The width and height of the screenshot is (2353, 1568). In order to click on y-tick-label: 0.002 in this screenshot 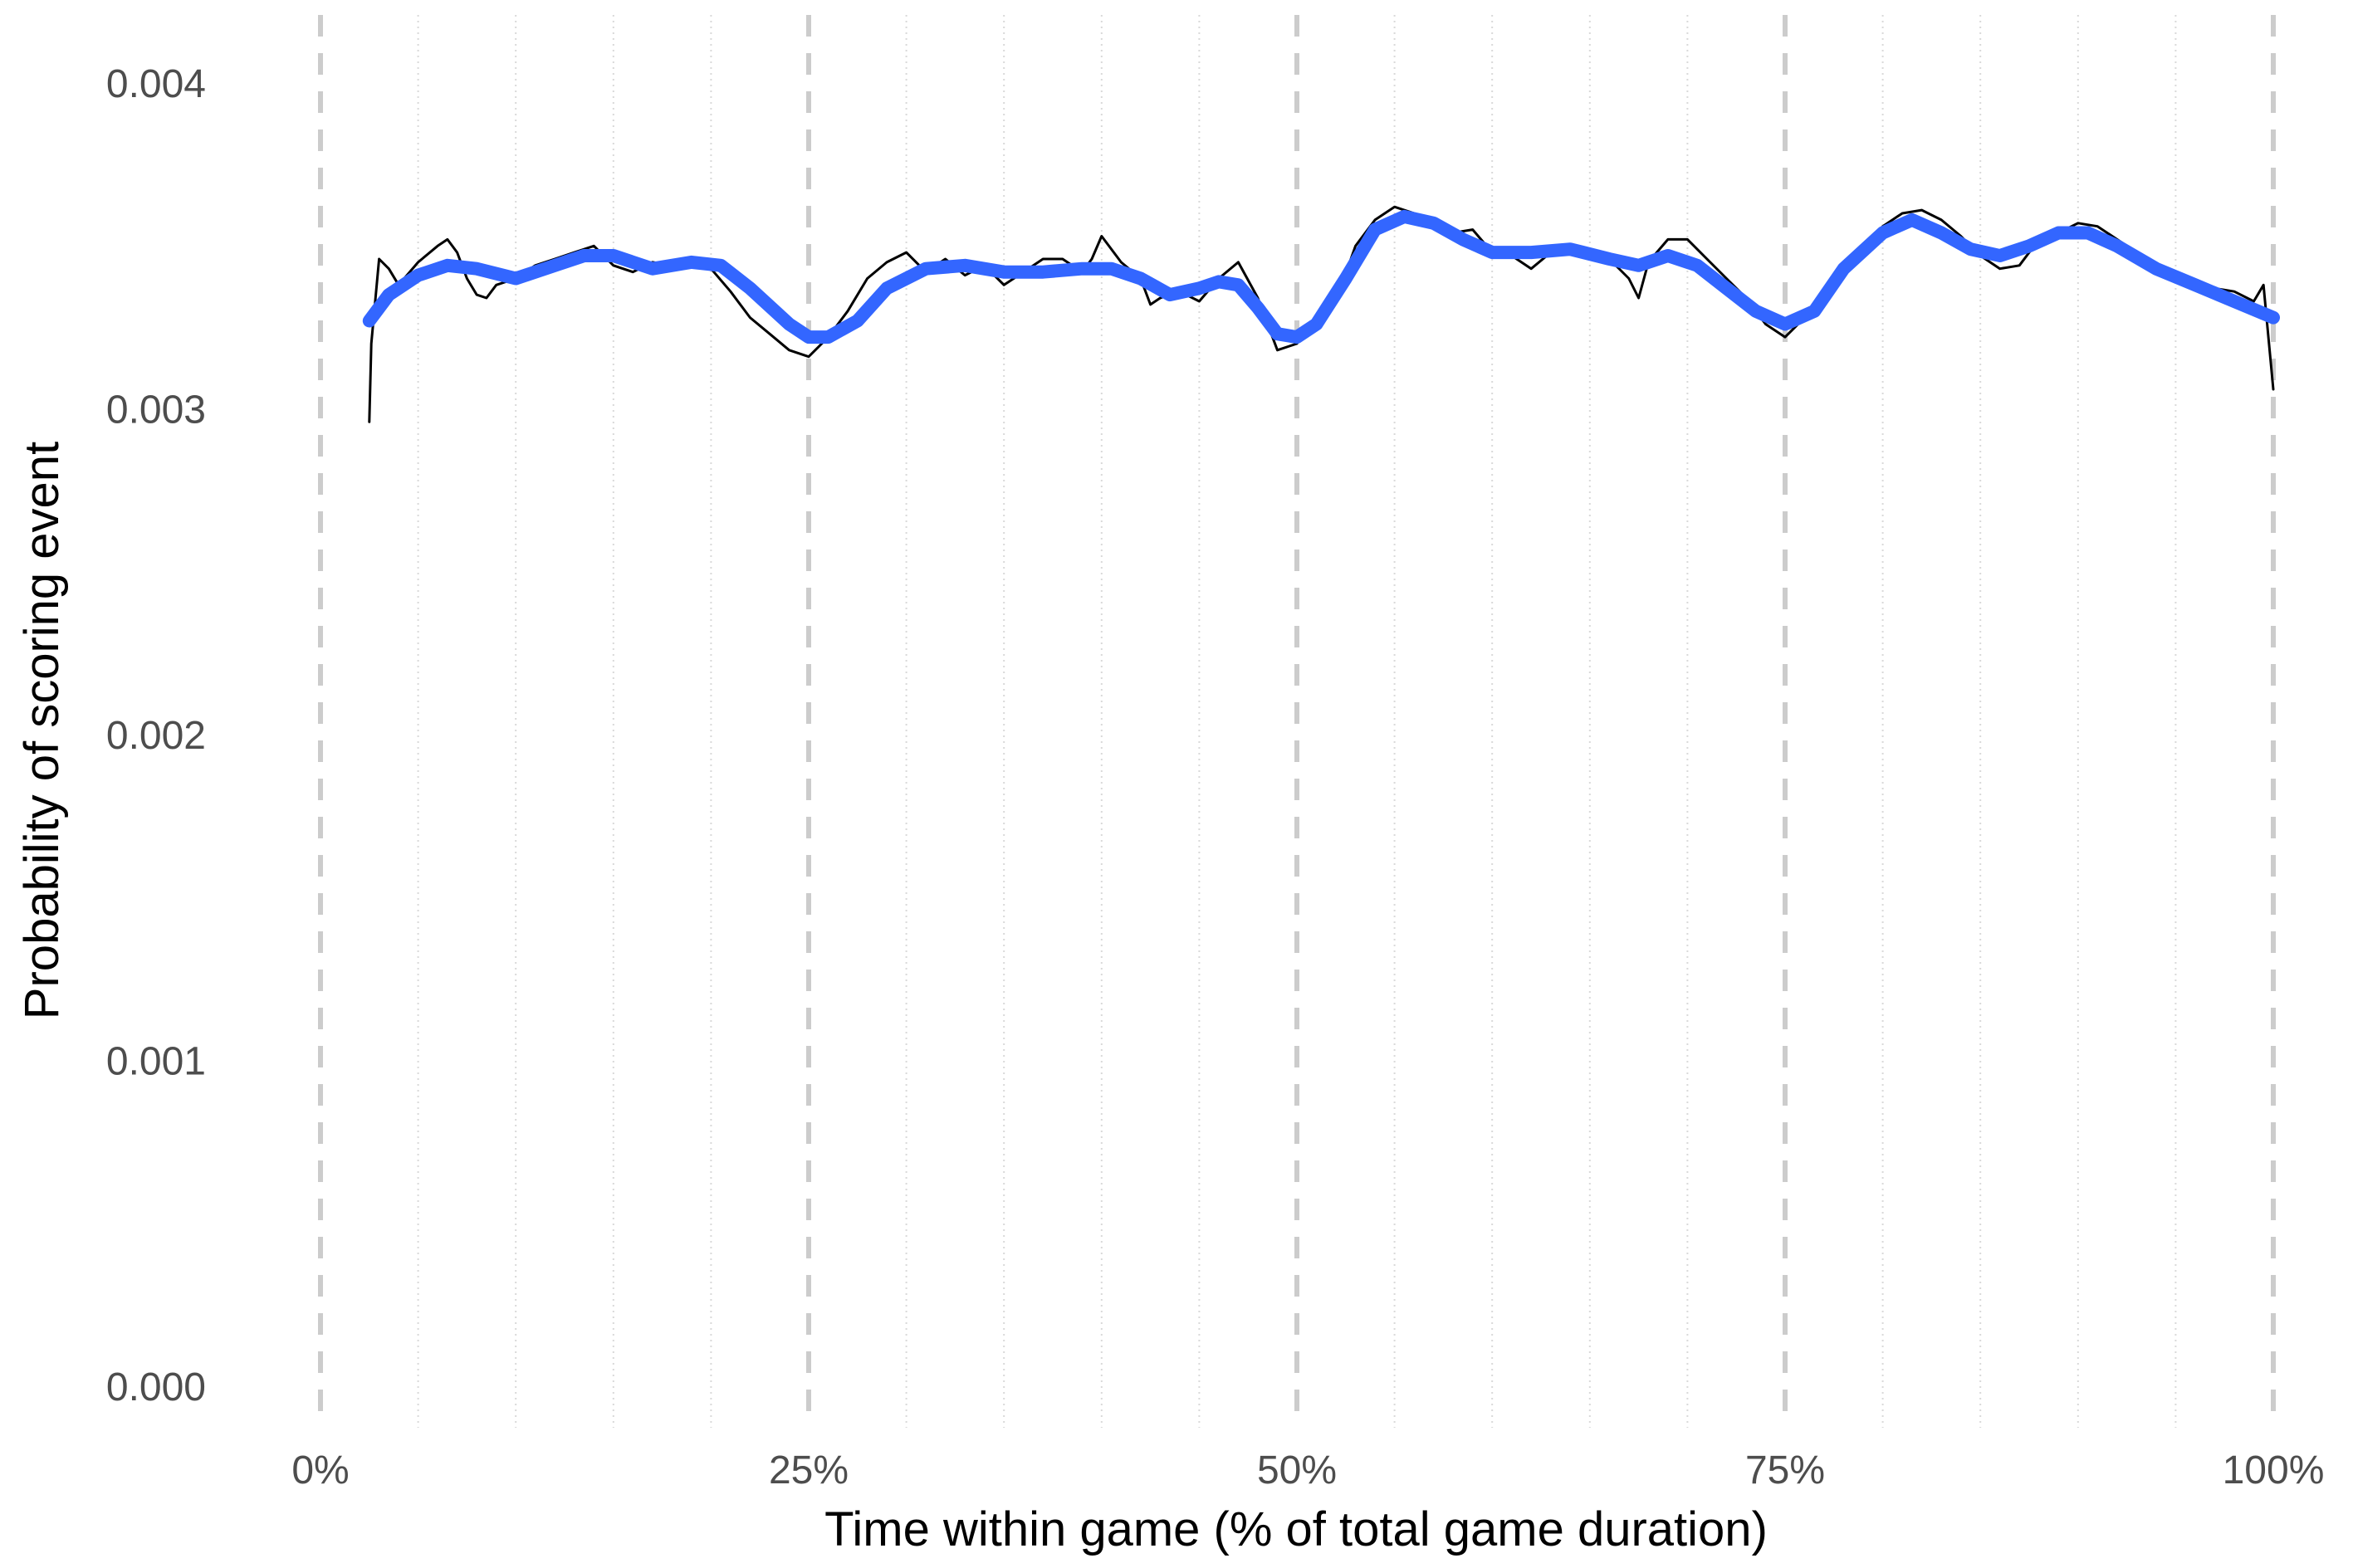, I will do `click(156, 736)`.